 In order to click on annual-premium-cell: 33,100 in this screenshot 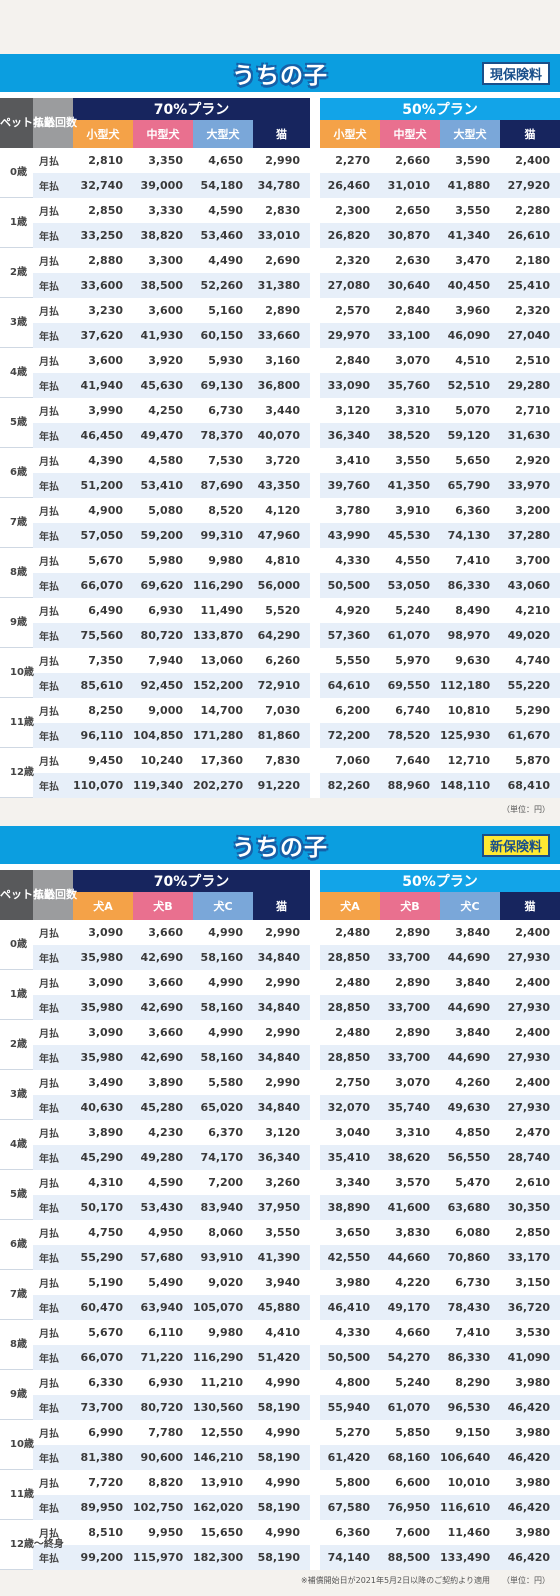, I will do `click(410, 335)`.